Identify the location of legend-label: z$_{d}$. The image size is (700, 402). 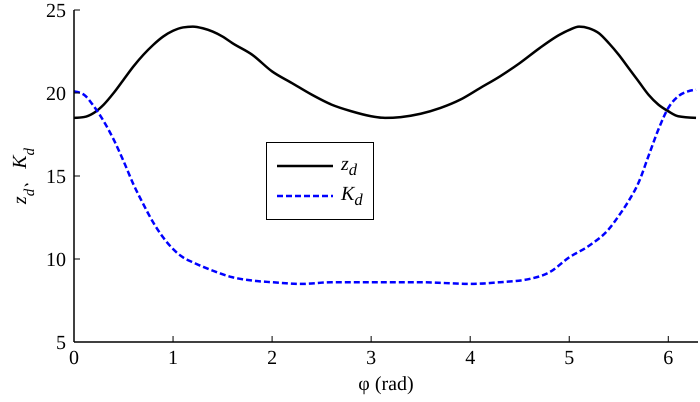
(349, 166).